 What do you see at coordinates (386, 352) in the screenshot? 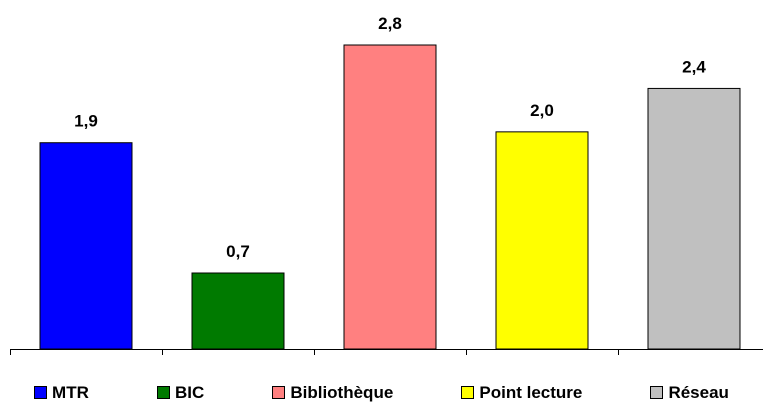
I see `x-axis` at bounding box center [386, 352].